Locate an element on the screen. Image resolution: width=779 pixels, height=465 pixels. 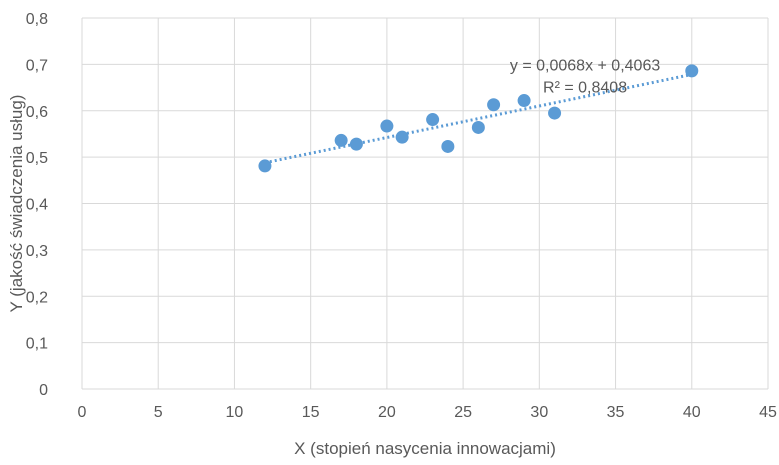
x-axis-title: X (stopień nasycenia innowacjami) is located at coordinates (425, 448).